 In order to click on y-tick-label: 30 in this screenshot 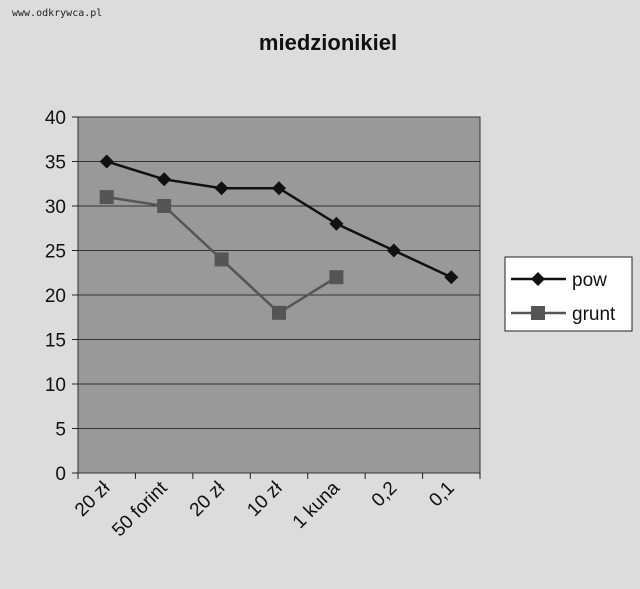, I will do `click(55, 207)`.